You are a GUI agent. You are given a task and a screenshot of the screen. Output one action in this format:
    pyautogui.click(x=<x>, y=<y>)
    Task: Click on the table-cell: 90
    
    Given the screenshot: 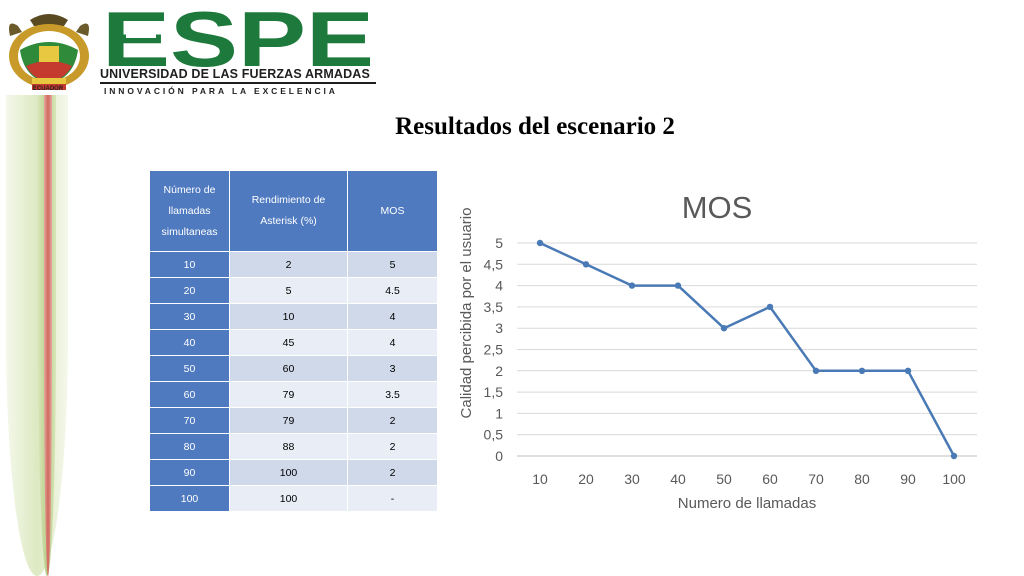 What is the action you would take?
    pyautogui.click(x=189, y=472)
    